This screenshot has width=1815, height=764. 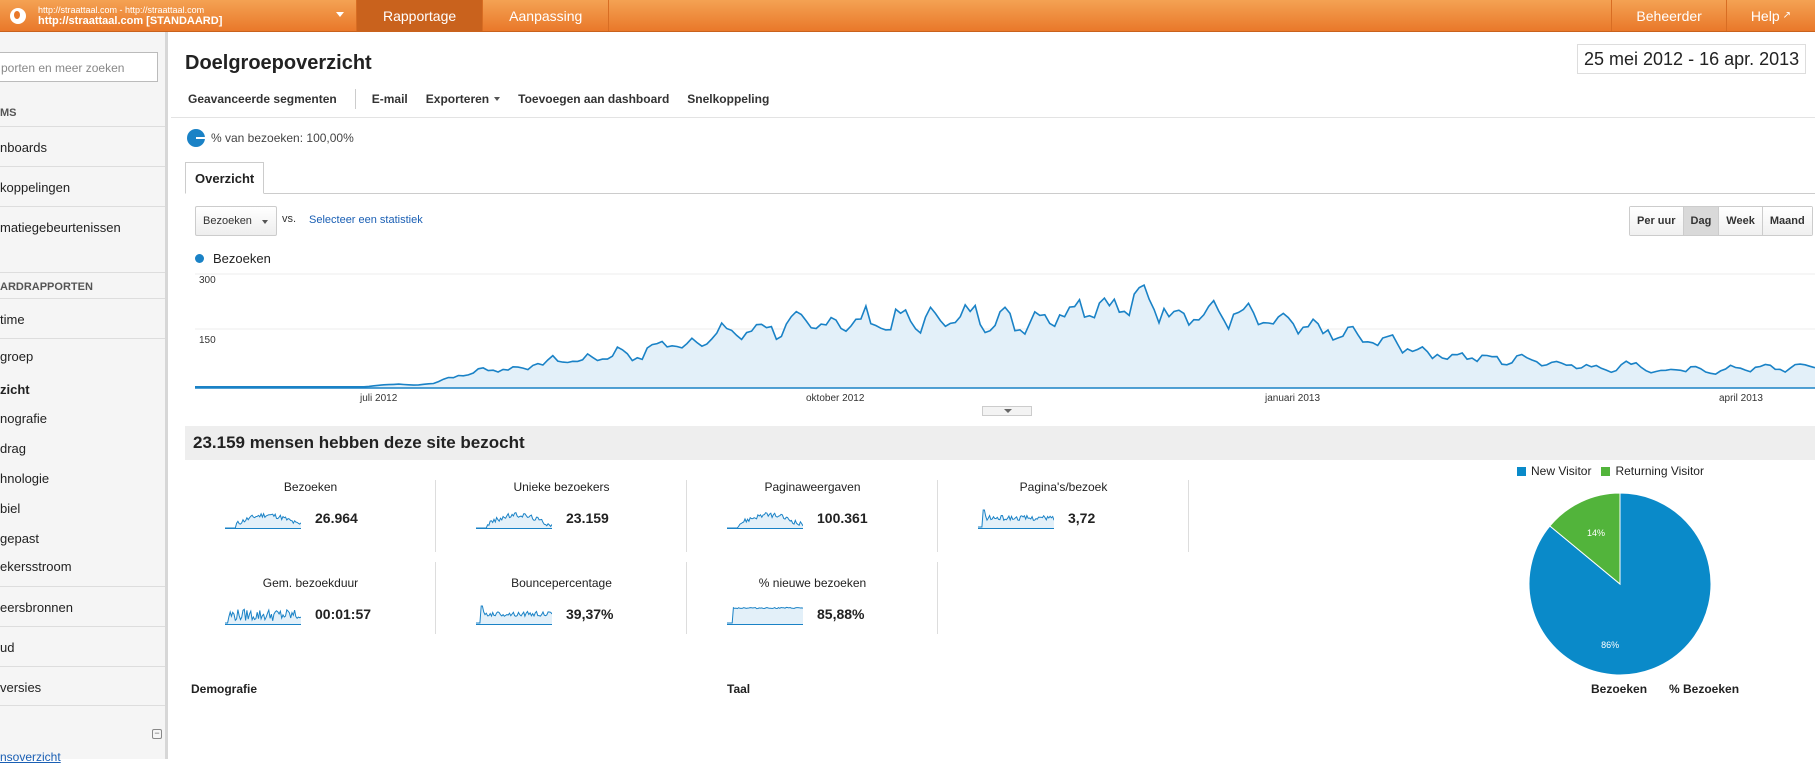 I want to click on advanced-segments-button: Geavanceerde segmenten, so click(x=262, y=98).